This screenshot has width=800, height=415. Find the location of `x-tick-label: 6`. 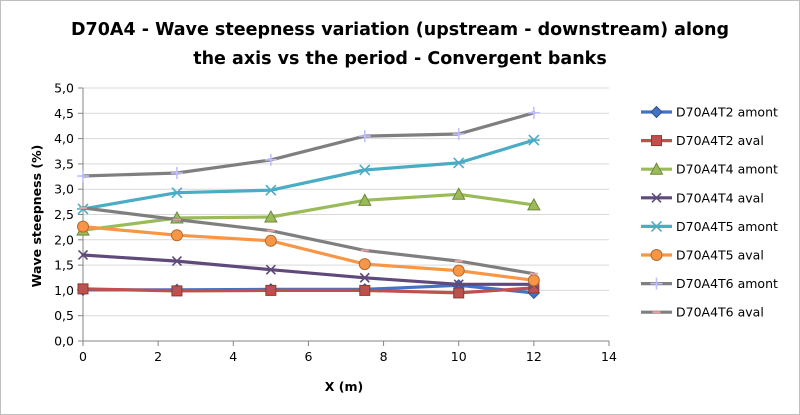

x-tick-label: 6 is located at coordinates (308, 356).